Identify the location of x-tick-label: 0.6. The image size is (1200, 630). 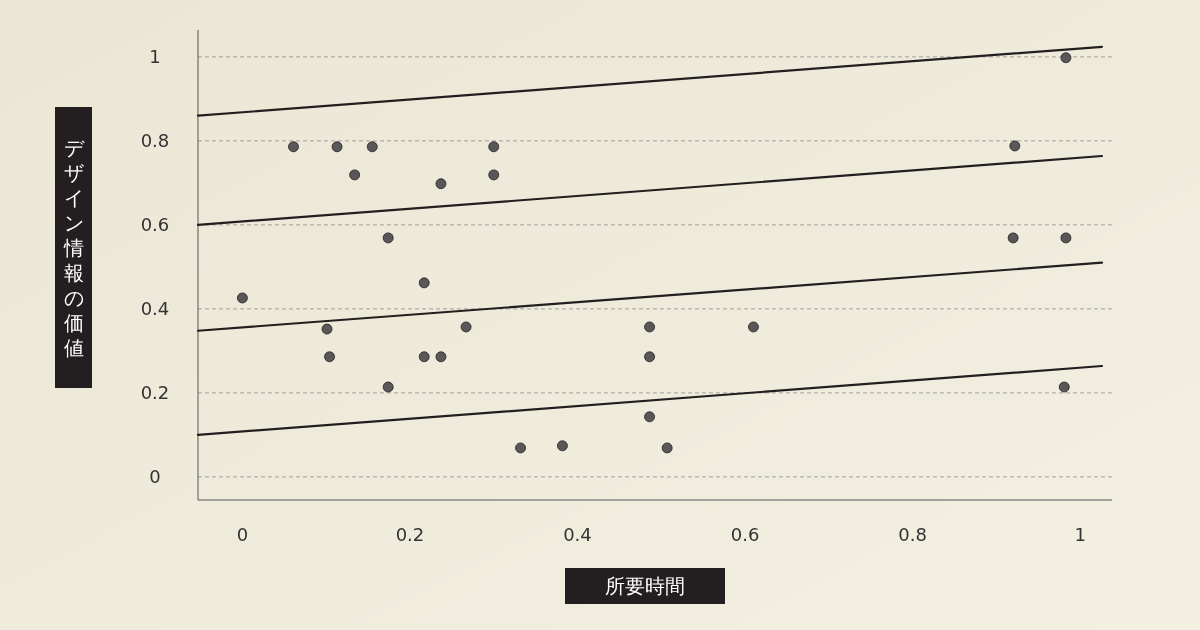
(745, 535).